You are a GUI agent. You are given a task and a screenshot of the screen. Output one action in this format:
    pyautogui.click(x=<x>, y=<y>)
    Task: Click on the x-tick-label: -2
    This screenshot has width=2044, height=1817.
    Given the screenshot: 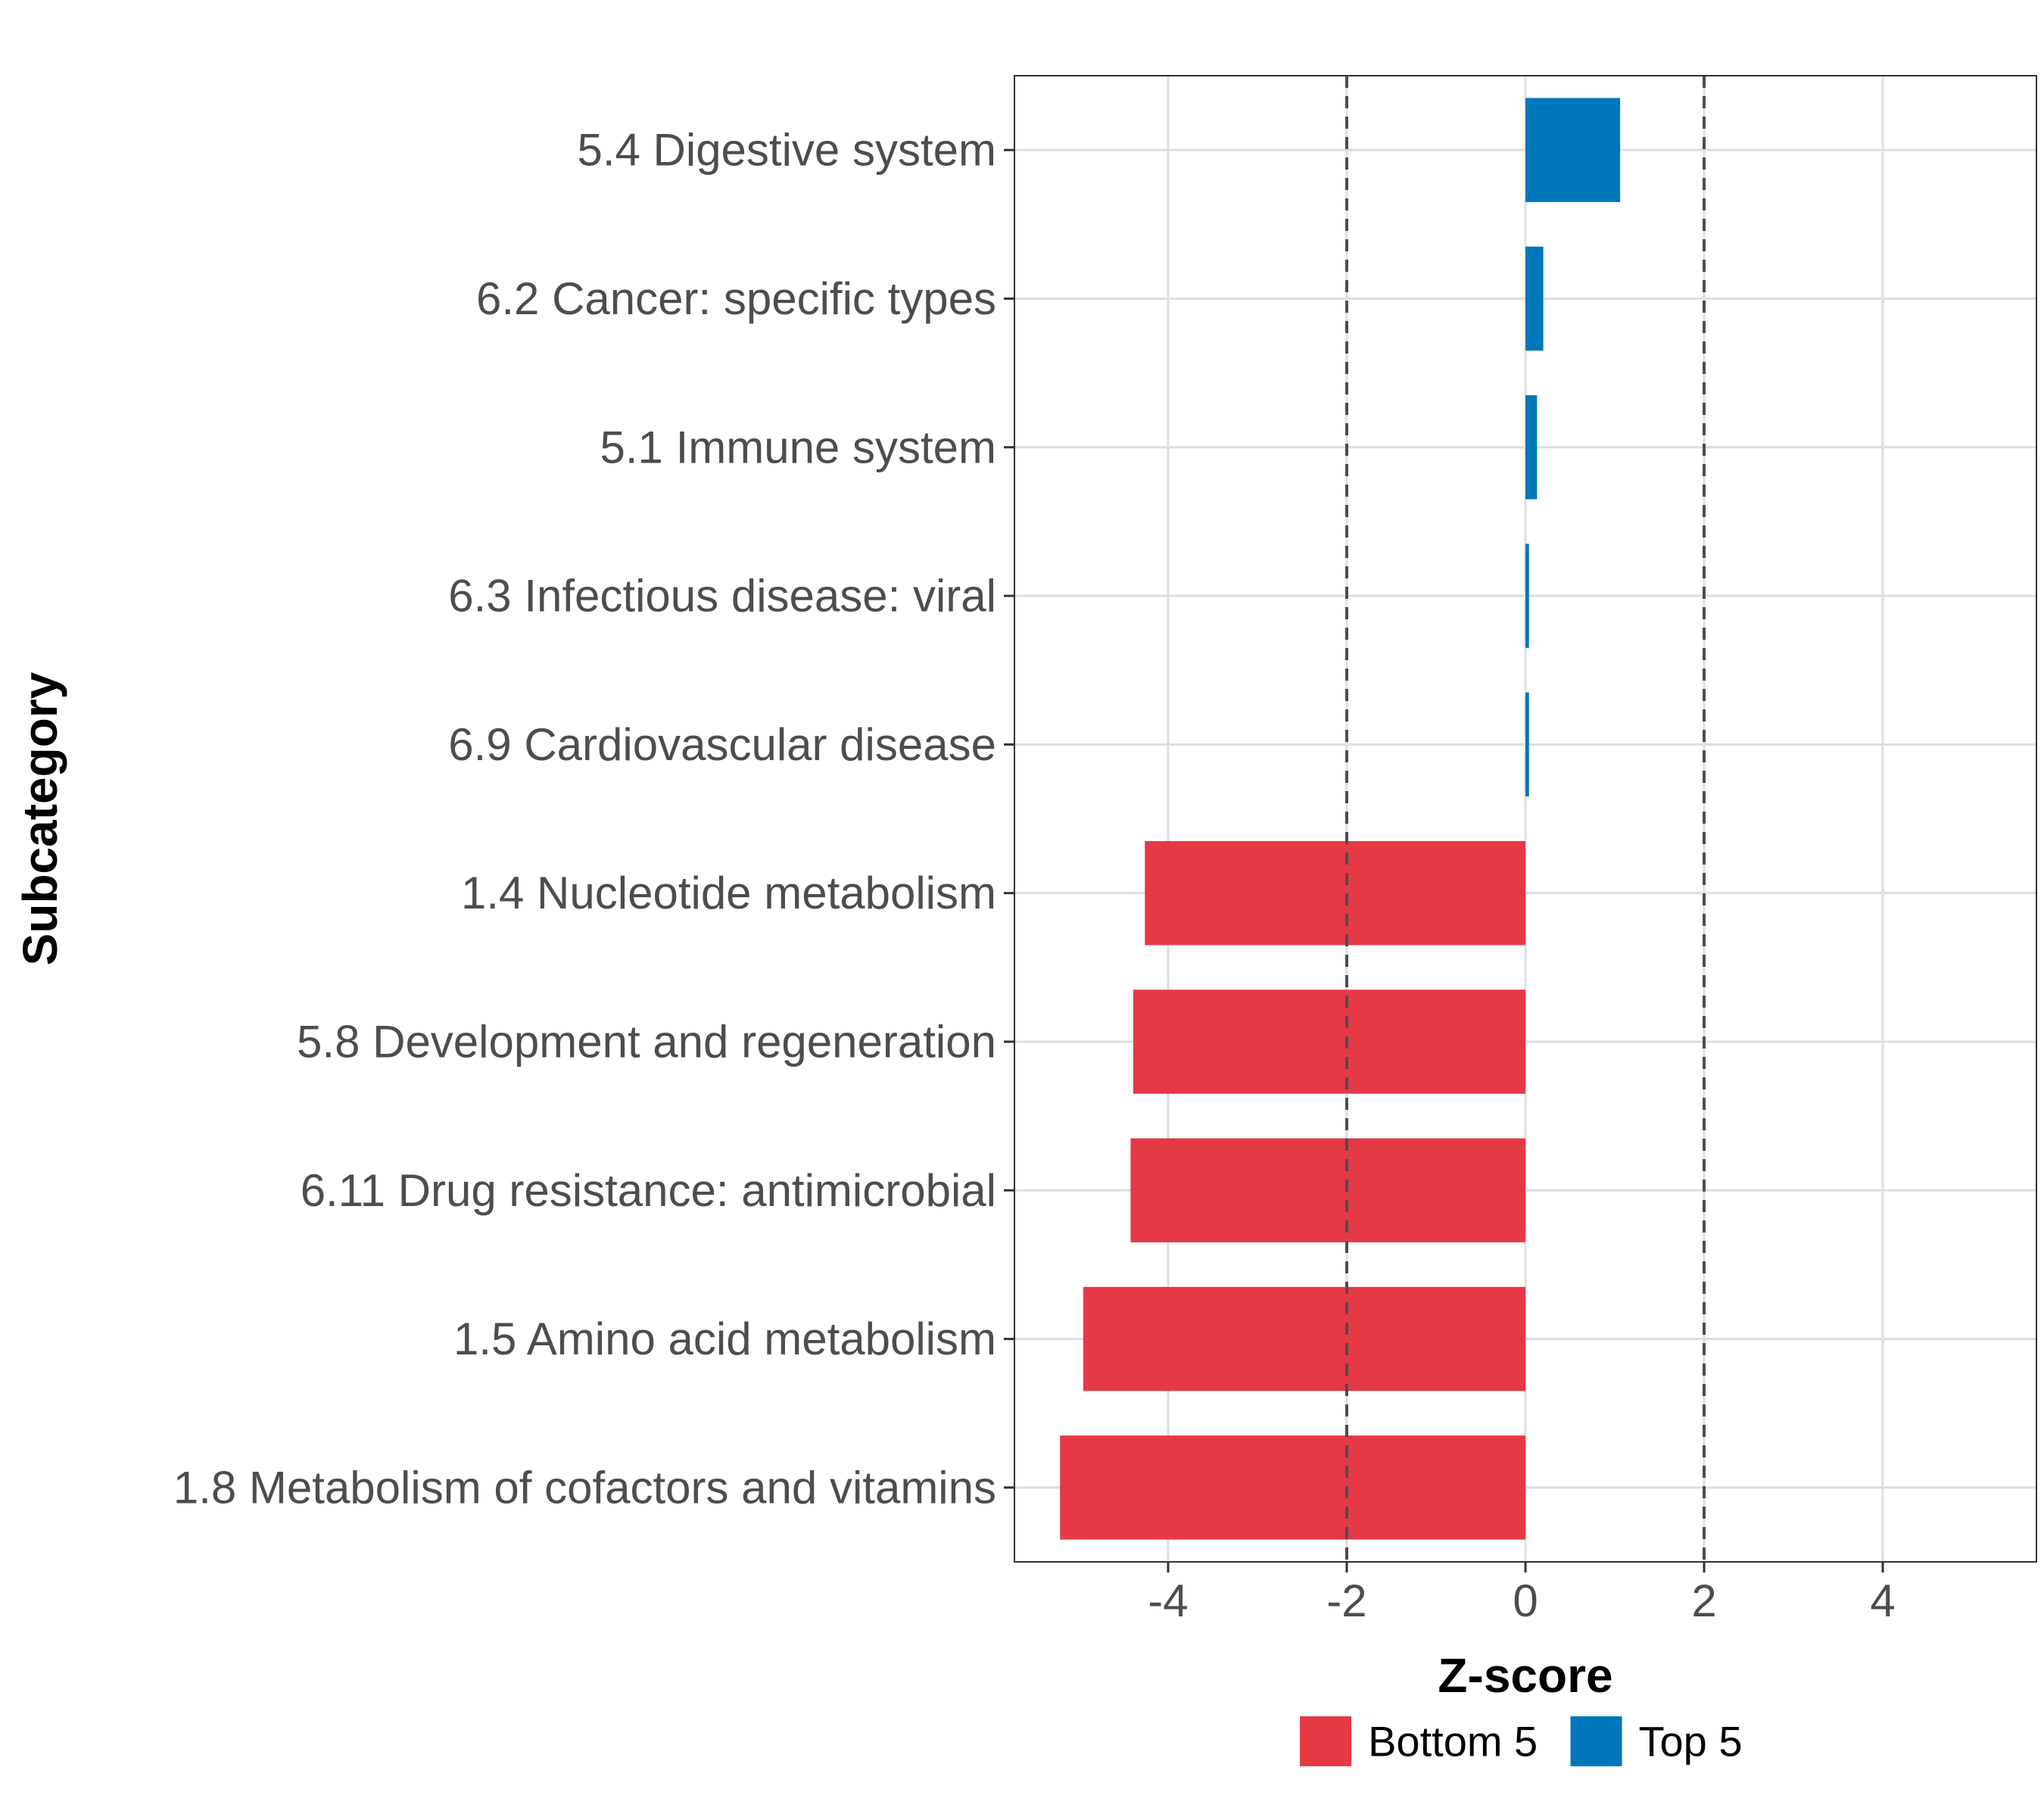 What is the action you would take?
    pyautogui.click(x=1346, y=1600)
    